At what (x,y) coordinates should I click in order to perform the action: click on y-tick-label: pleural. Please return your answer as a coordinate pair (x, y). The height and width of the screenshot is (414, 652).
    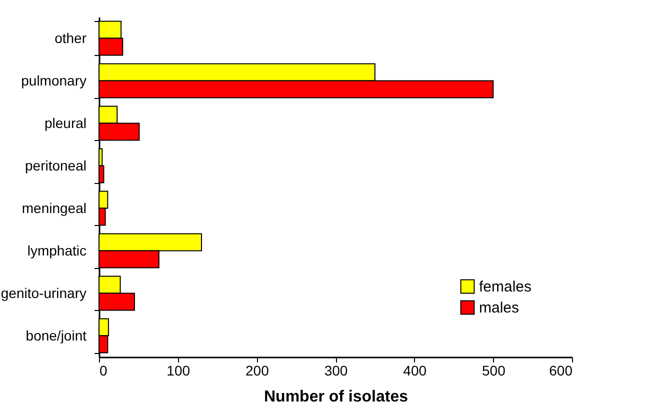
    Looking at the image, I should click on (65, 122).